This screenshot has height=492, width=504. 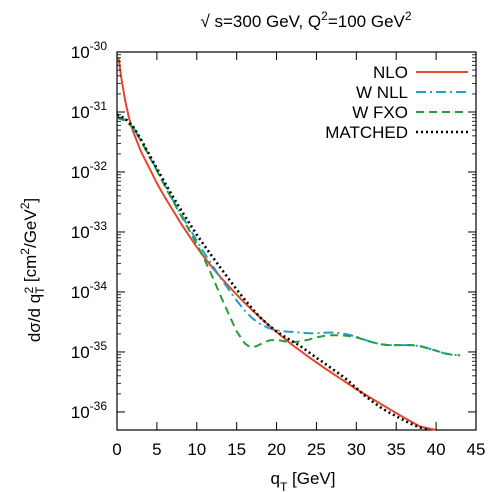 I want to click on y-tick-label: 10-30, so click(x=89, y=50).